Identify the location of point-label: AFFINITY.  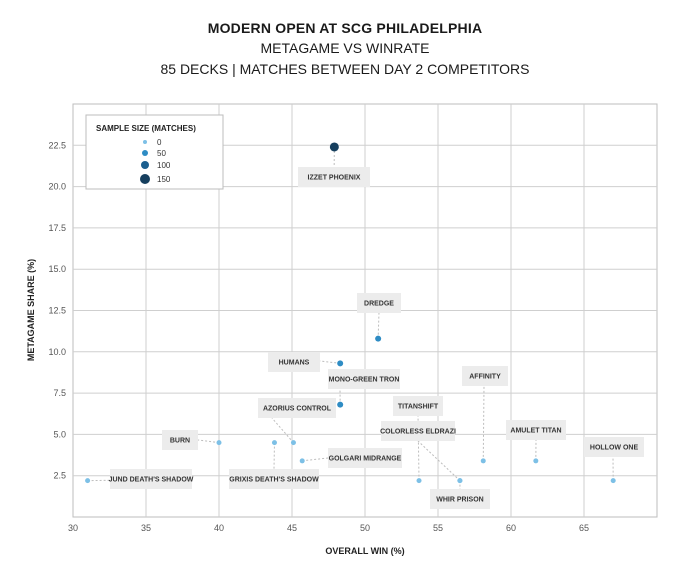
(485, 377).